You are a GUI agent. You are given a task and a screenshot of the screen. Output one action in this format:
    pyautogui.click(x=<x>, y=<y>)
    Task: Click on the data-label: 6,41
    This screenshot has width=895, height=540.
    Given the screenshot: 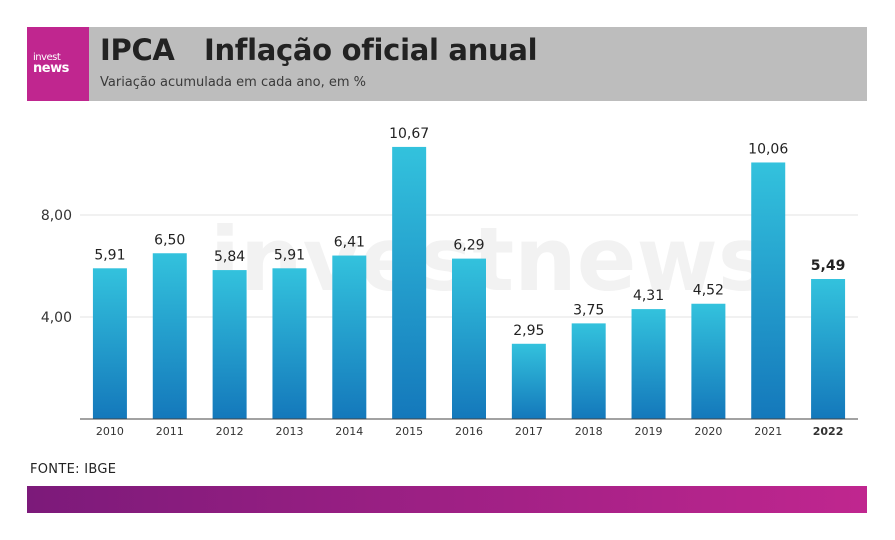 What is the action you would take?
    pyautogui.click(x=349, y=243)
    